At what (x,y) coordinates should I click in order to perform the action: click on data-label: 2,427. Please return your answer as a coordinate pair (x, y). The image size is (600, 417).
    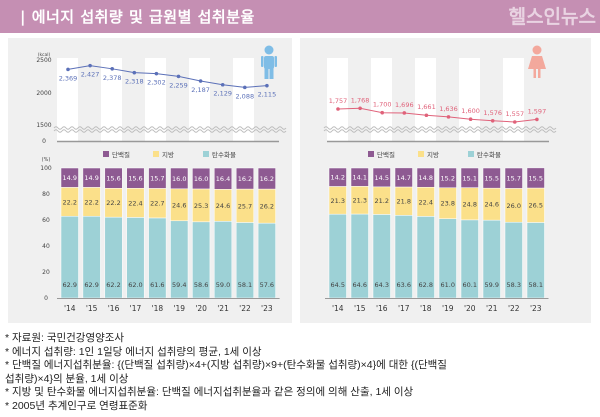
    Looking at the image, I should click on (90, 75).